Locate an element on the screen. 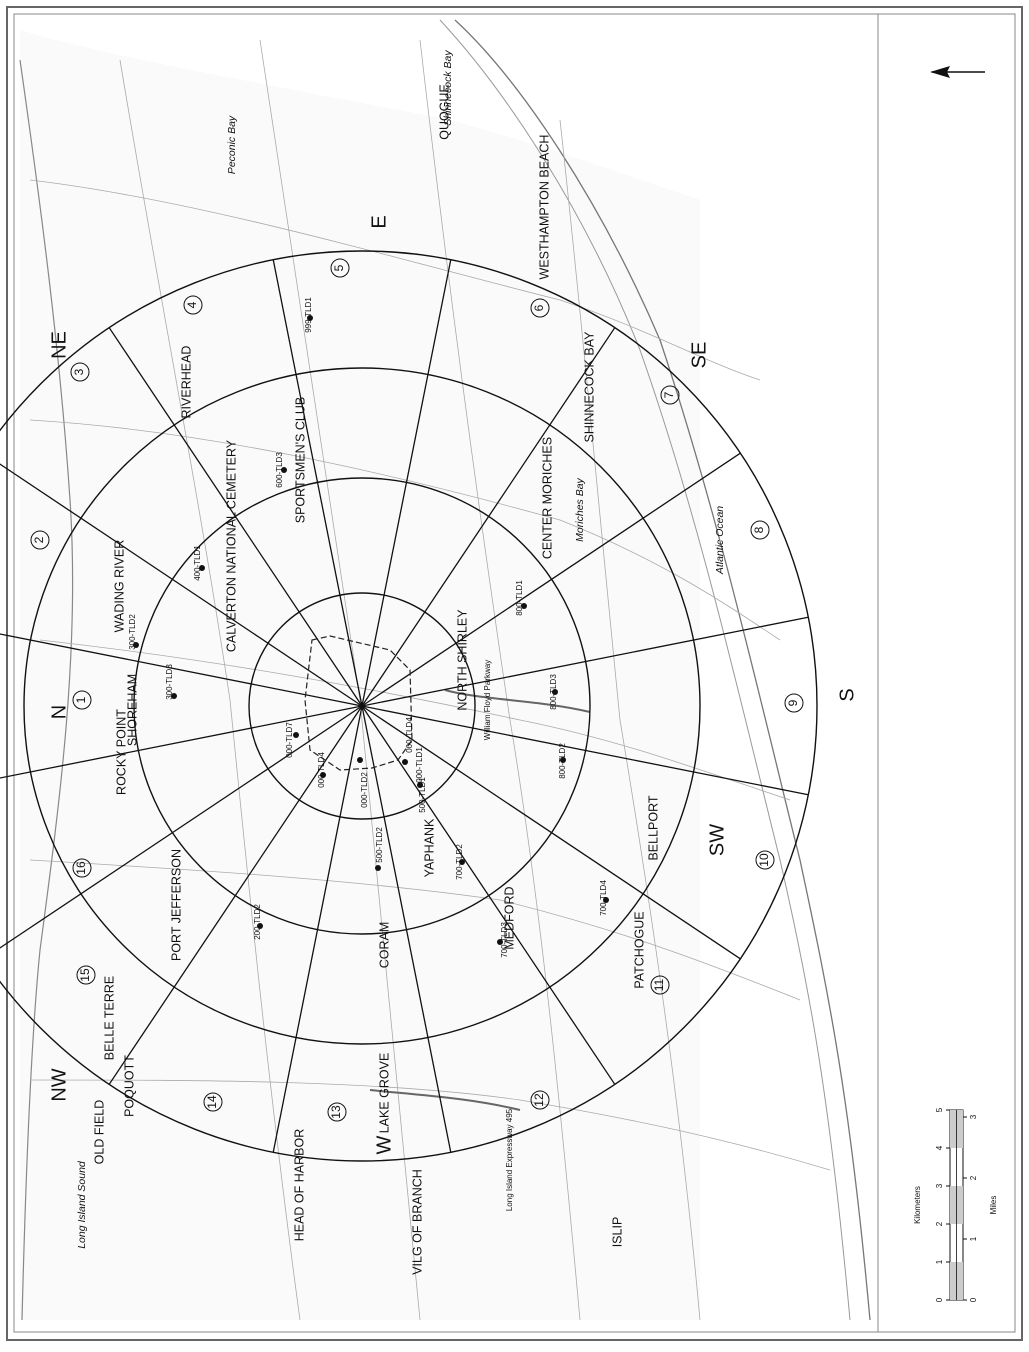  station-label-300-tld3: 300-TLD3 is located at coordinates (169, 682).